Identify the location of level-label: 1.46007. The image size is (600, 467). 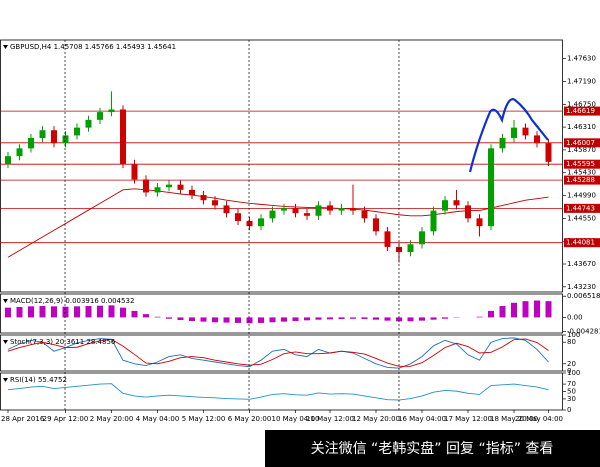
(580, 143).